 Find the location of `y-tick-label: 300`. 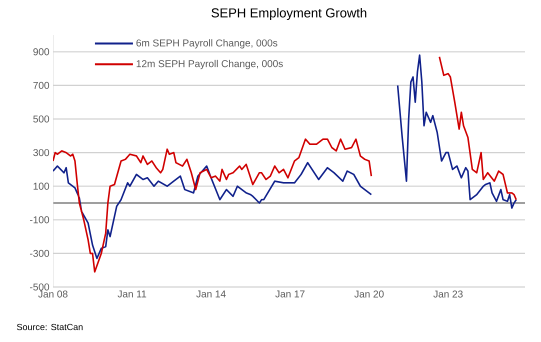

y-tick-label: 300 is located at coordinates (41, 152).